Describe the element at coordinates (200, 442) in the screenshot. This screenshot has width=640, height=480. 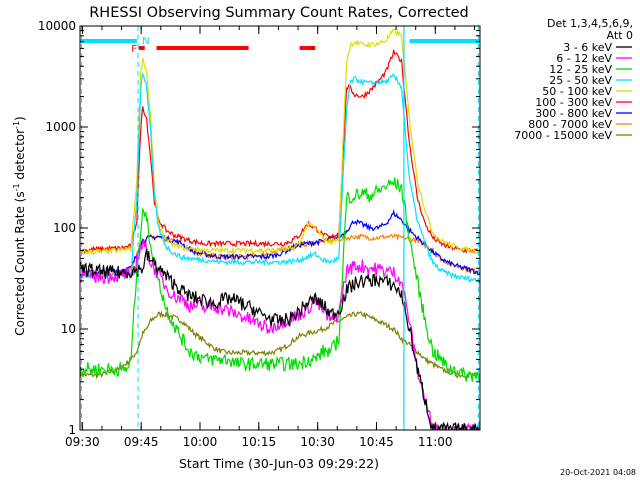
I see `x-tick-label: 10:00` at that location.